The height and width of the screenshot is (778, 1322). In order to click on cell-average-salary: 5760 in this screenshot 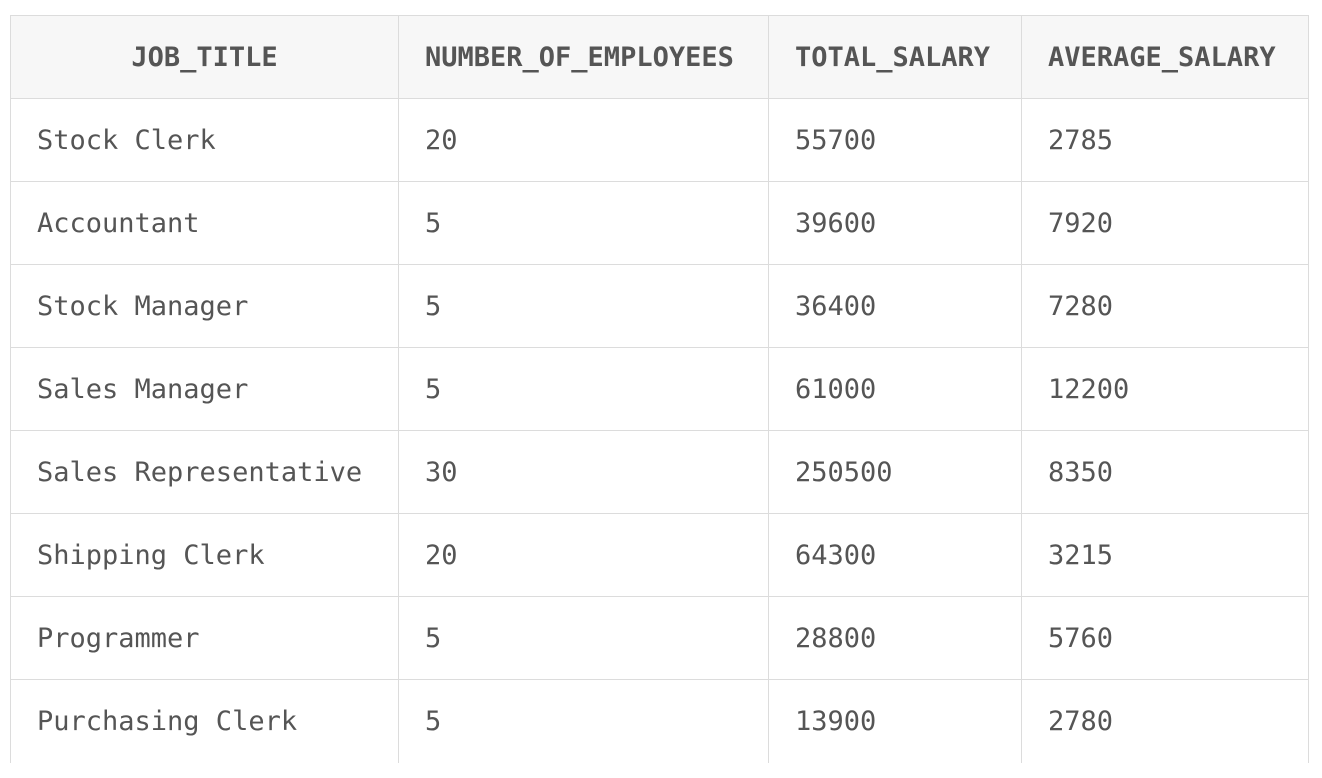, I will do `click(1165, 638)`.